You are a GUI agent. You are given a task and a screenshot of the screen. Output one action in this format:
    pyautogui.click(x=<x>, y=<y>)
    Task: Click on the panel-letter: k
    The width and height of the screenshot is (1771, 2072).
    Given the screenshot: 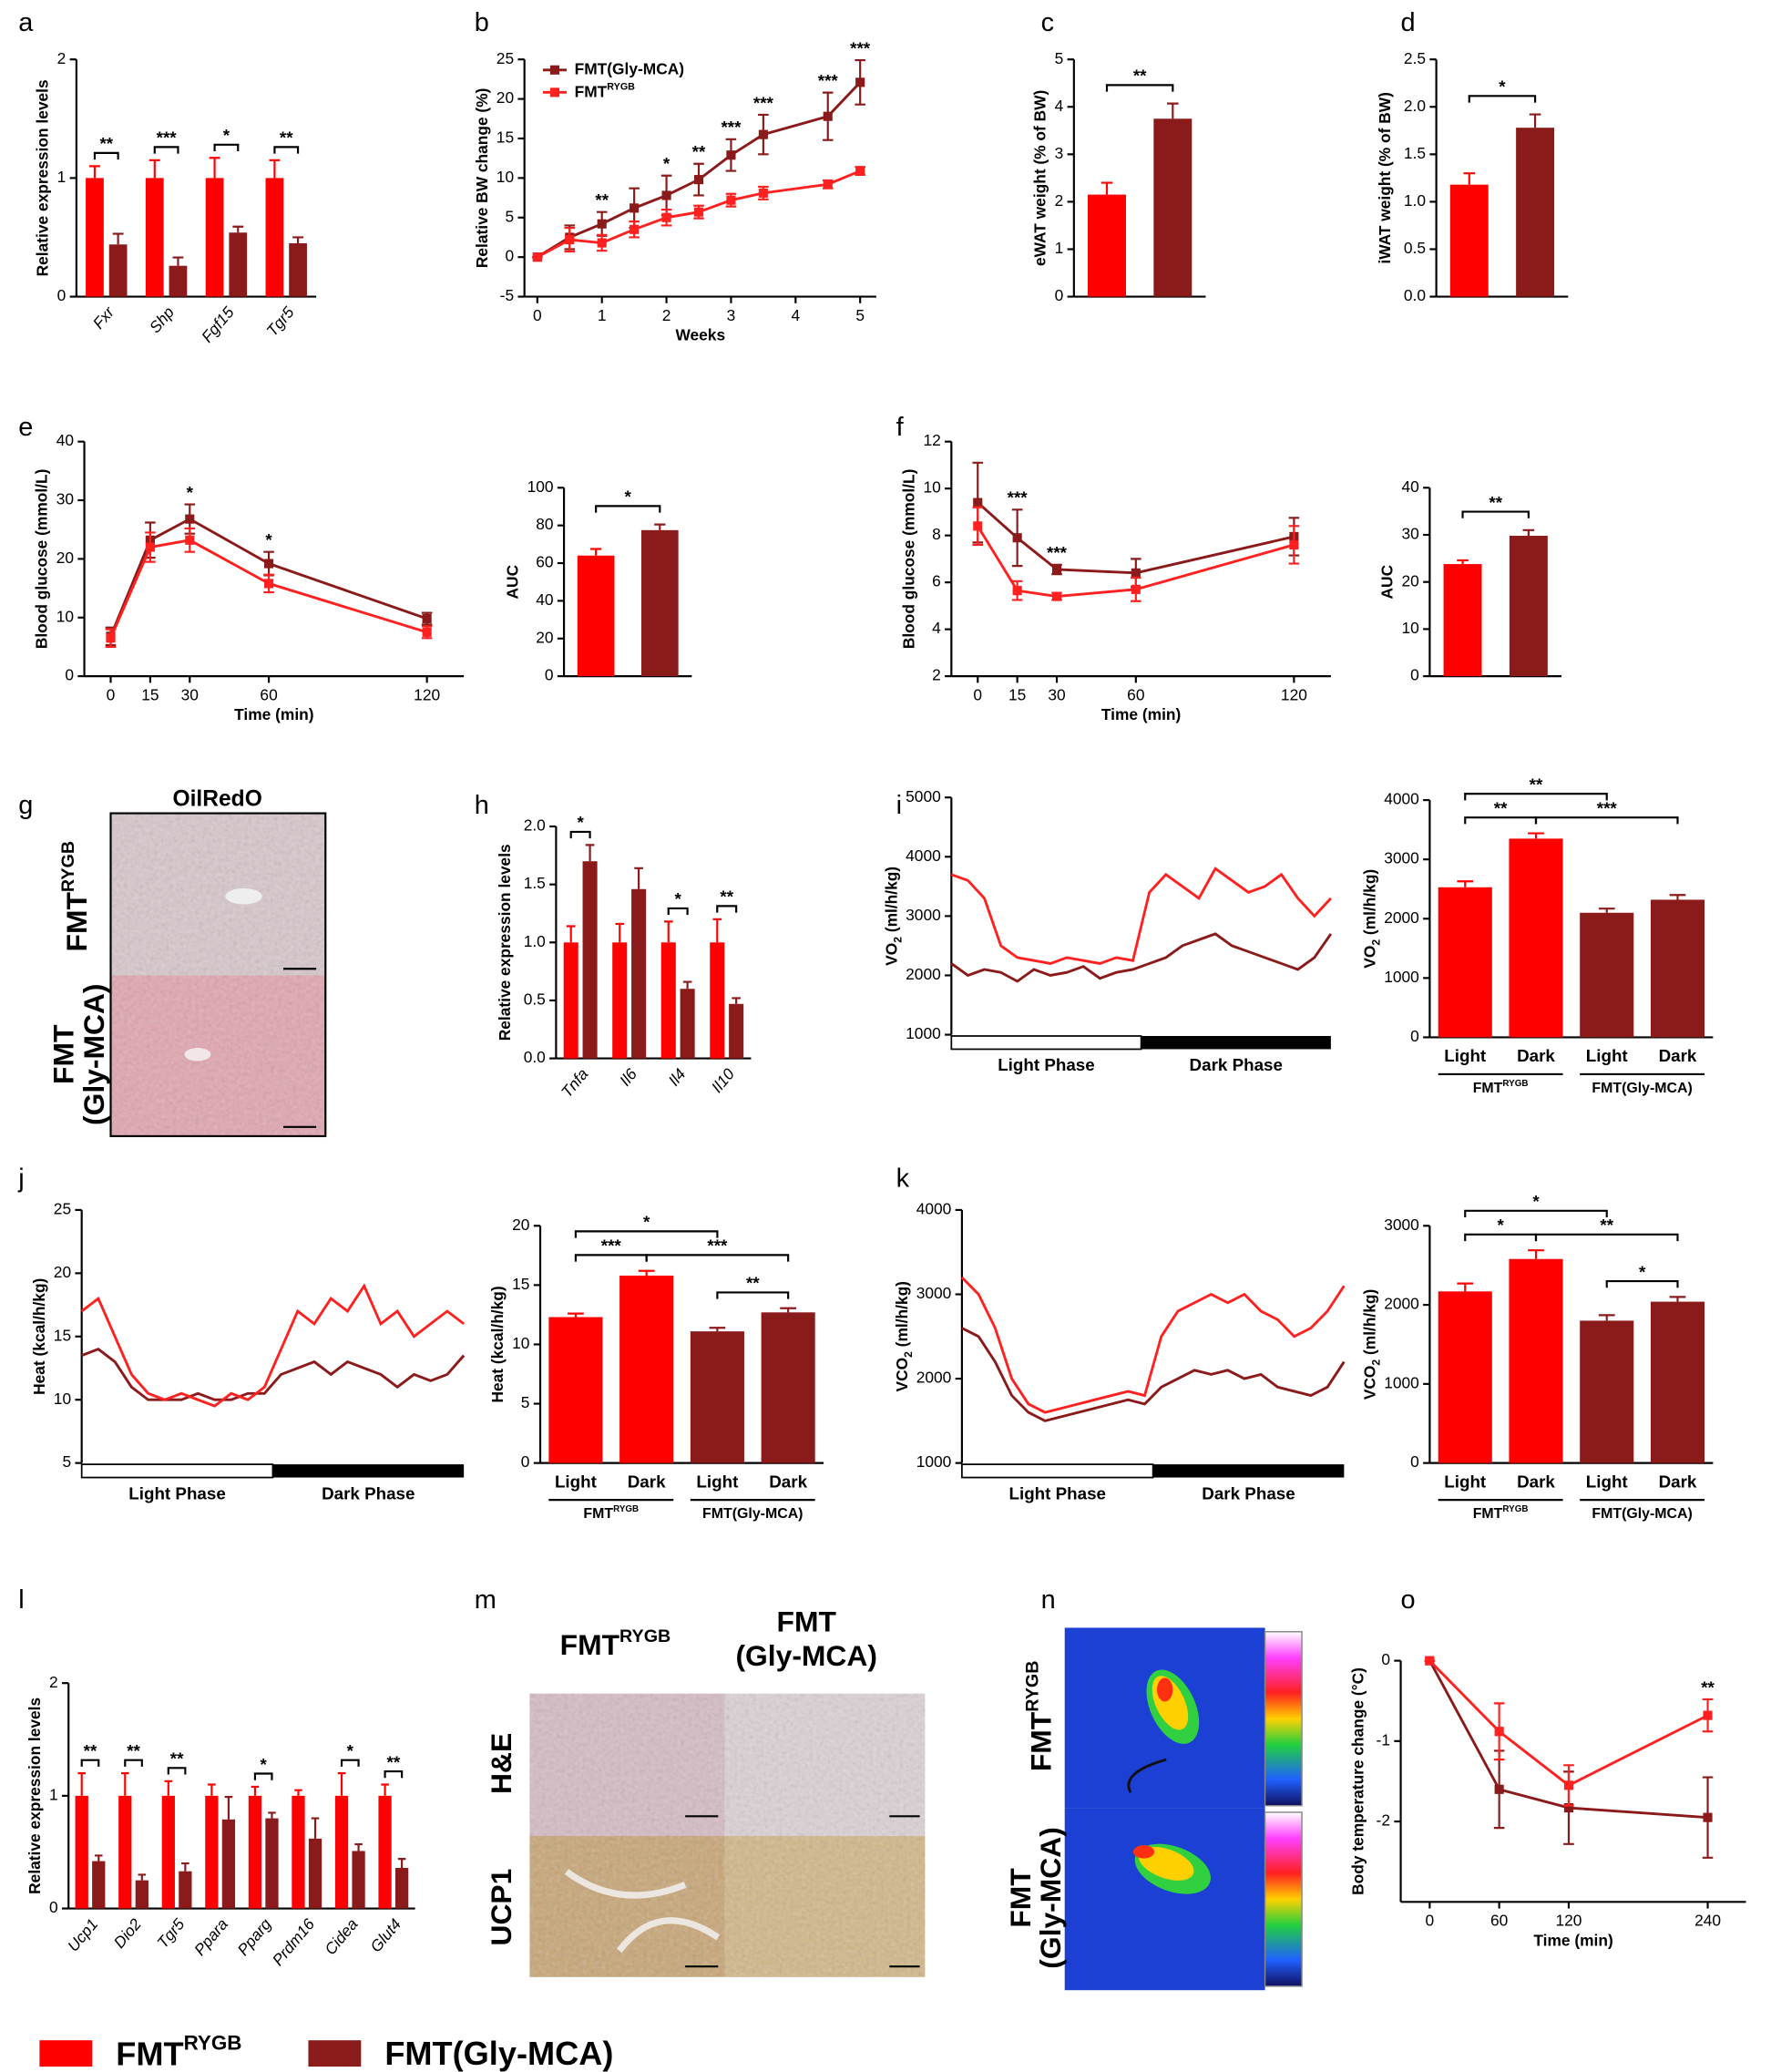 What is the action you would take?
    pyautogui.click(x=903, y=1178)
    